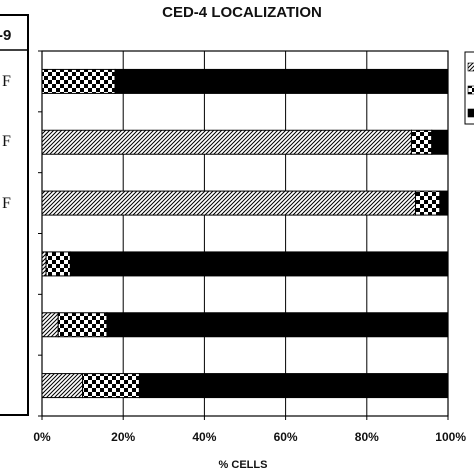 The image size is (474, 474). I want to click on x-axis-label: % CELLS, so click(243, 465).